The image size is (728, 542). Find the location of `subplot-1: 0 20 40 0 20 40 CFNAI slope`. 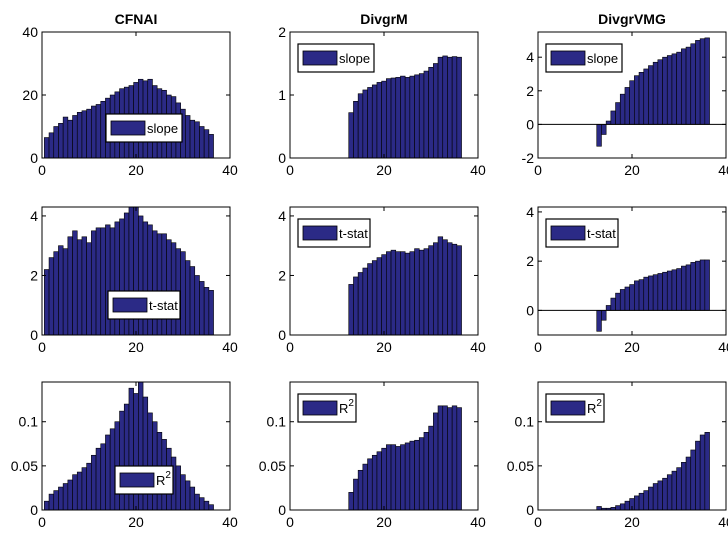

subplot-1: 0 20 40 0 20 40 CFNAI slope is located at coordinates (130, 94).